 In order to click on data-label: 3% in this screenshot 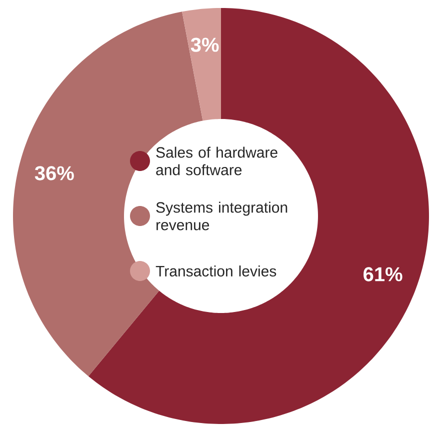, I will do `click(204, 45)`.